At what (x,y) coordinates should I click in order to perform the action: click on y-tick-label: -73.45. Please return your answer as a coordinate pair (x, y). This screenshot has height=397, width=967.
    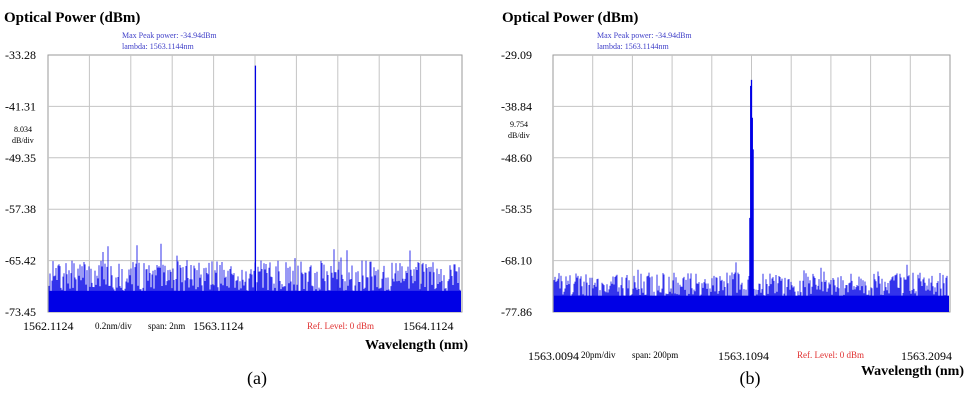
    Looking at the image, I should click on (20, 312).